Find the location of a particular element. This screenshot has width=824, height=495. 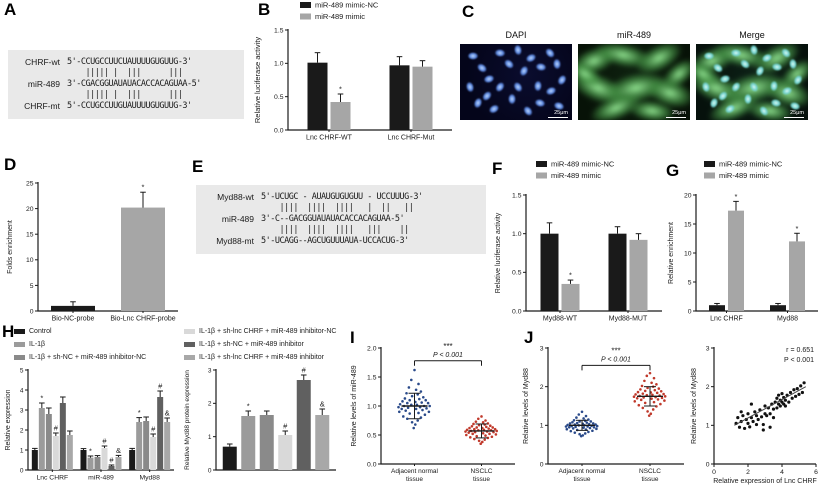

sequence-row: CHRF-wt 5'-CCUGCCUUCUAUUUUGUGUUG-3' is located at coordinates (126, 62).